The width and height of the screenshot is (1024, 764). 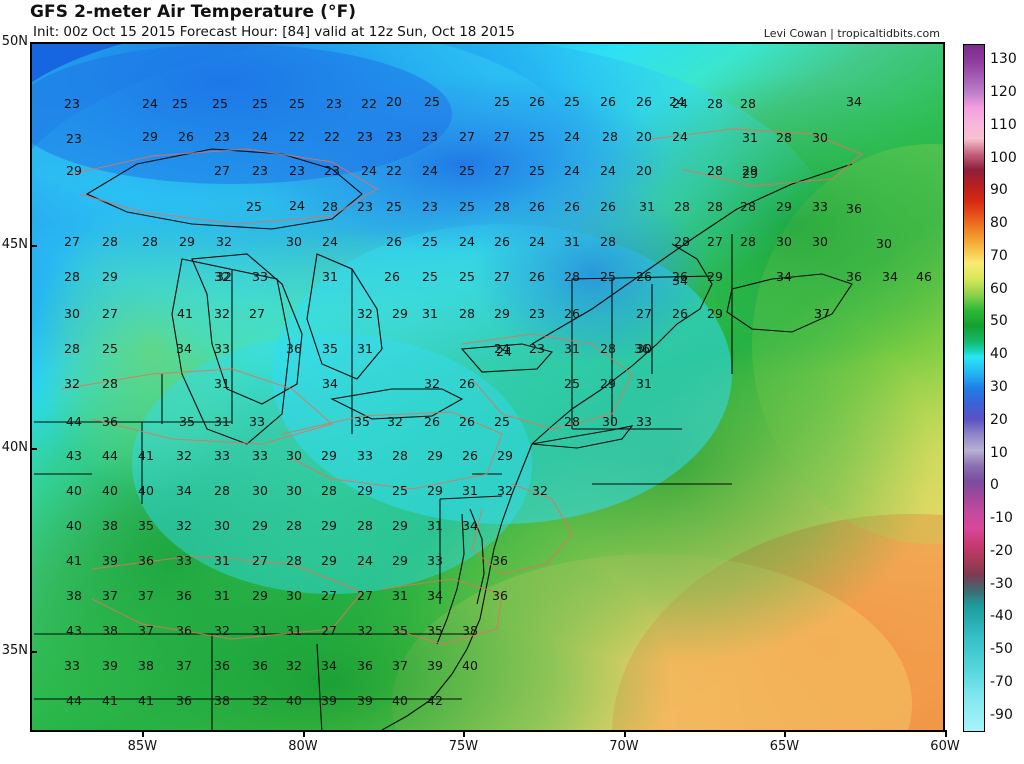 I want to click on colorbar-tick-label: 0, so click(x=994, y=485).